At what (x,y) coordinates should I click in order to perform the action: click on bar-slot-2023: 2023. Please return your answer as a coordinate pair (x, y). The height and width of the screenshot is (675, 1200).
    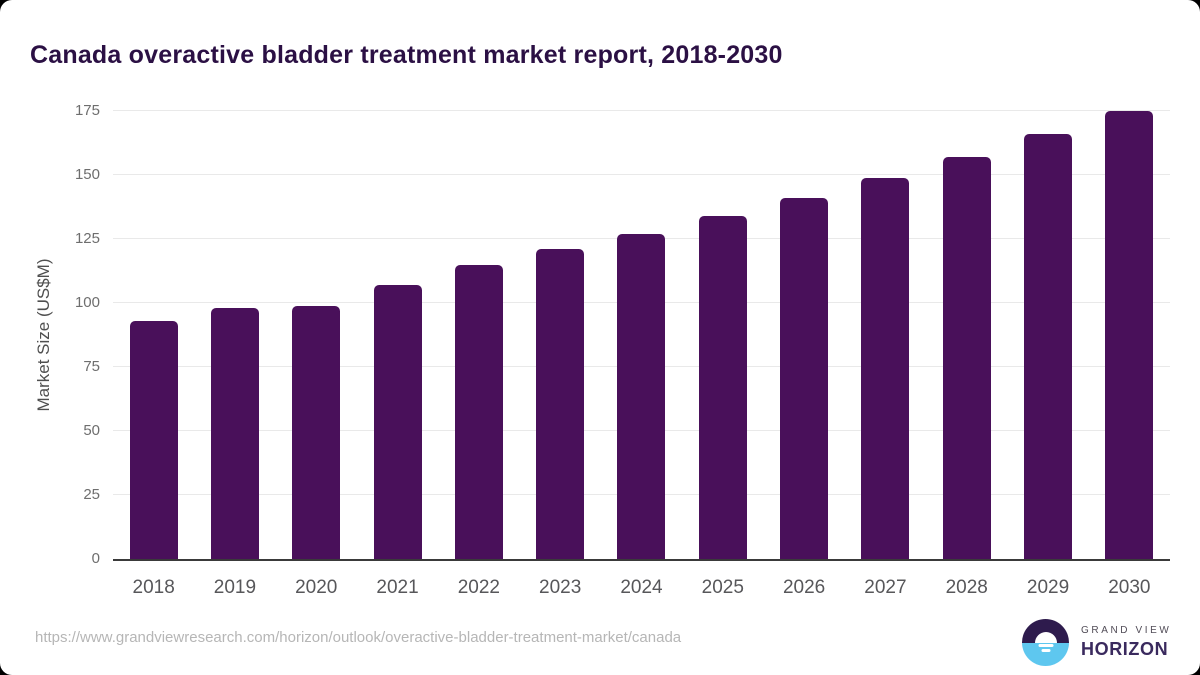
    Looking at the image, I should click on (560, 354).